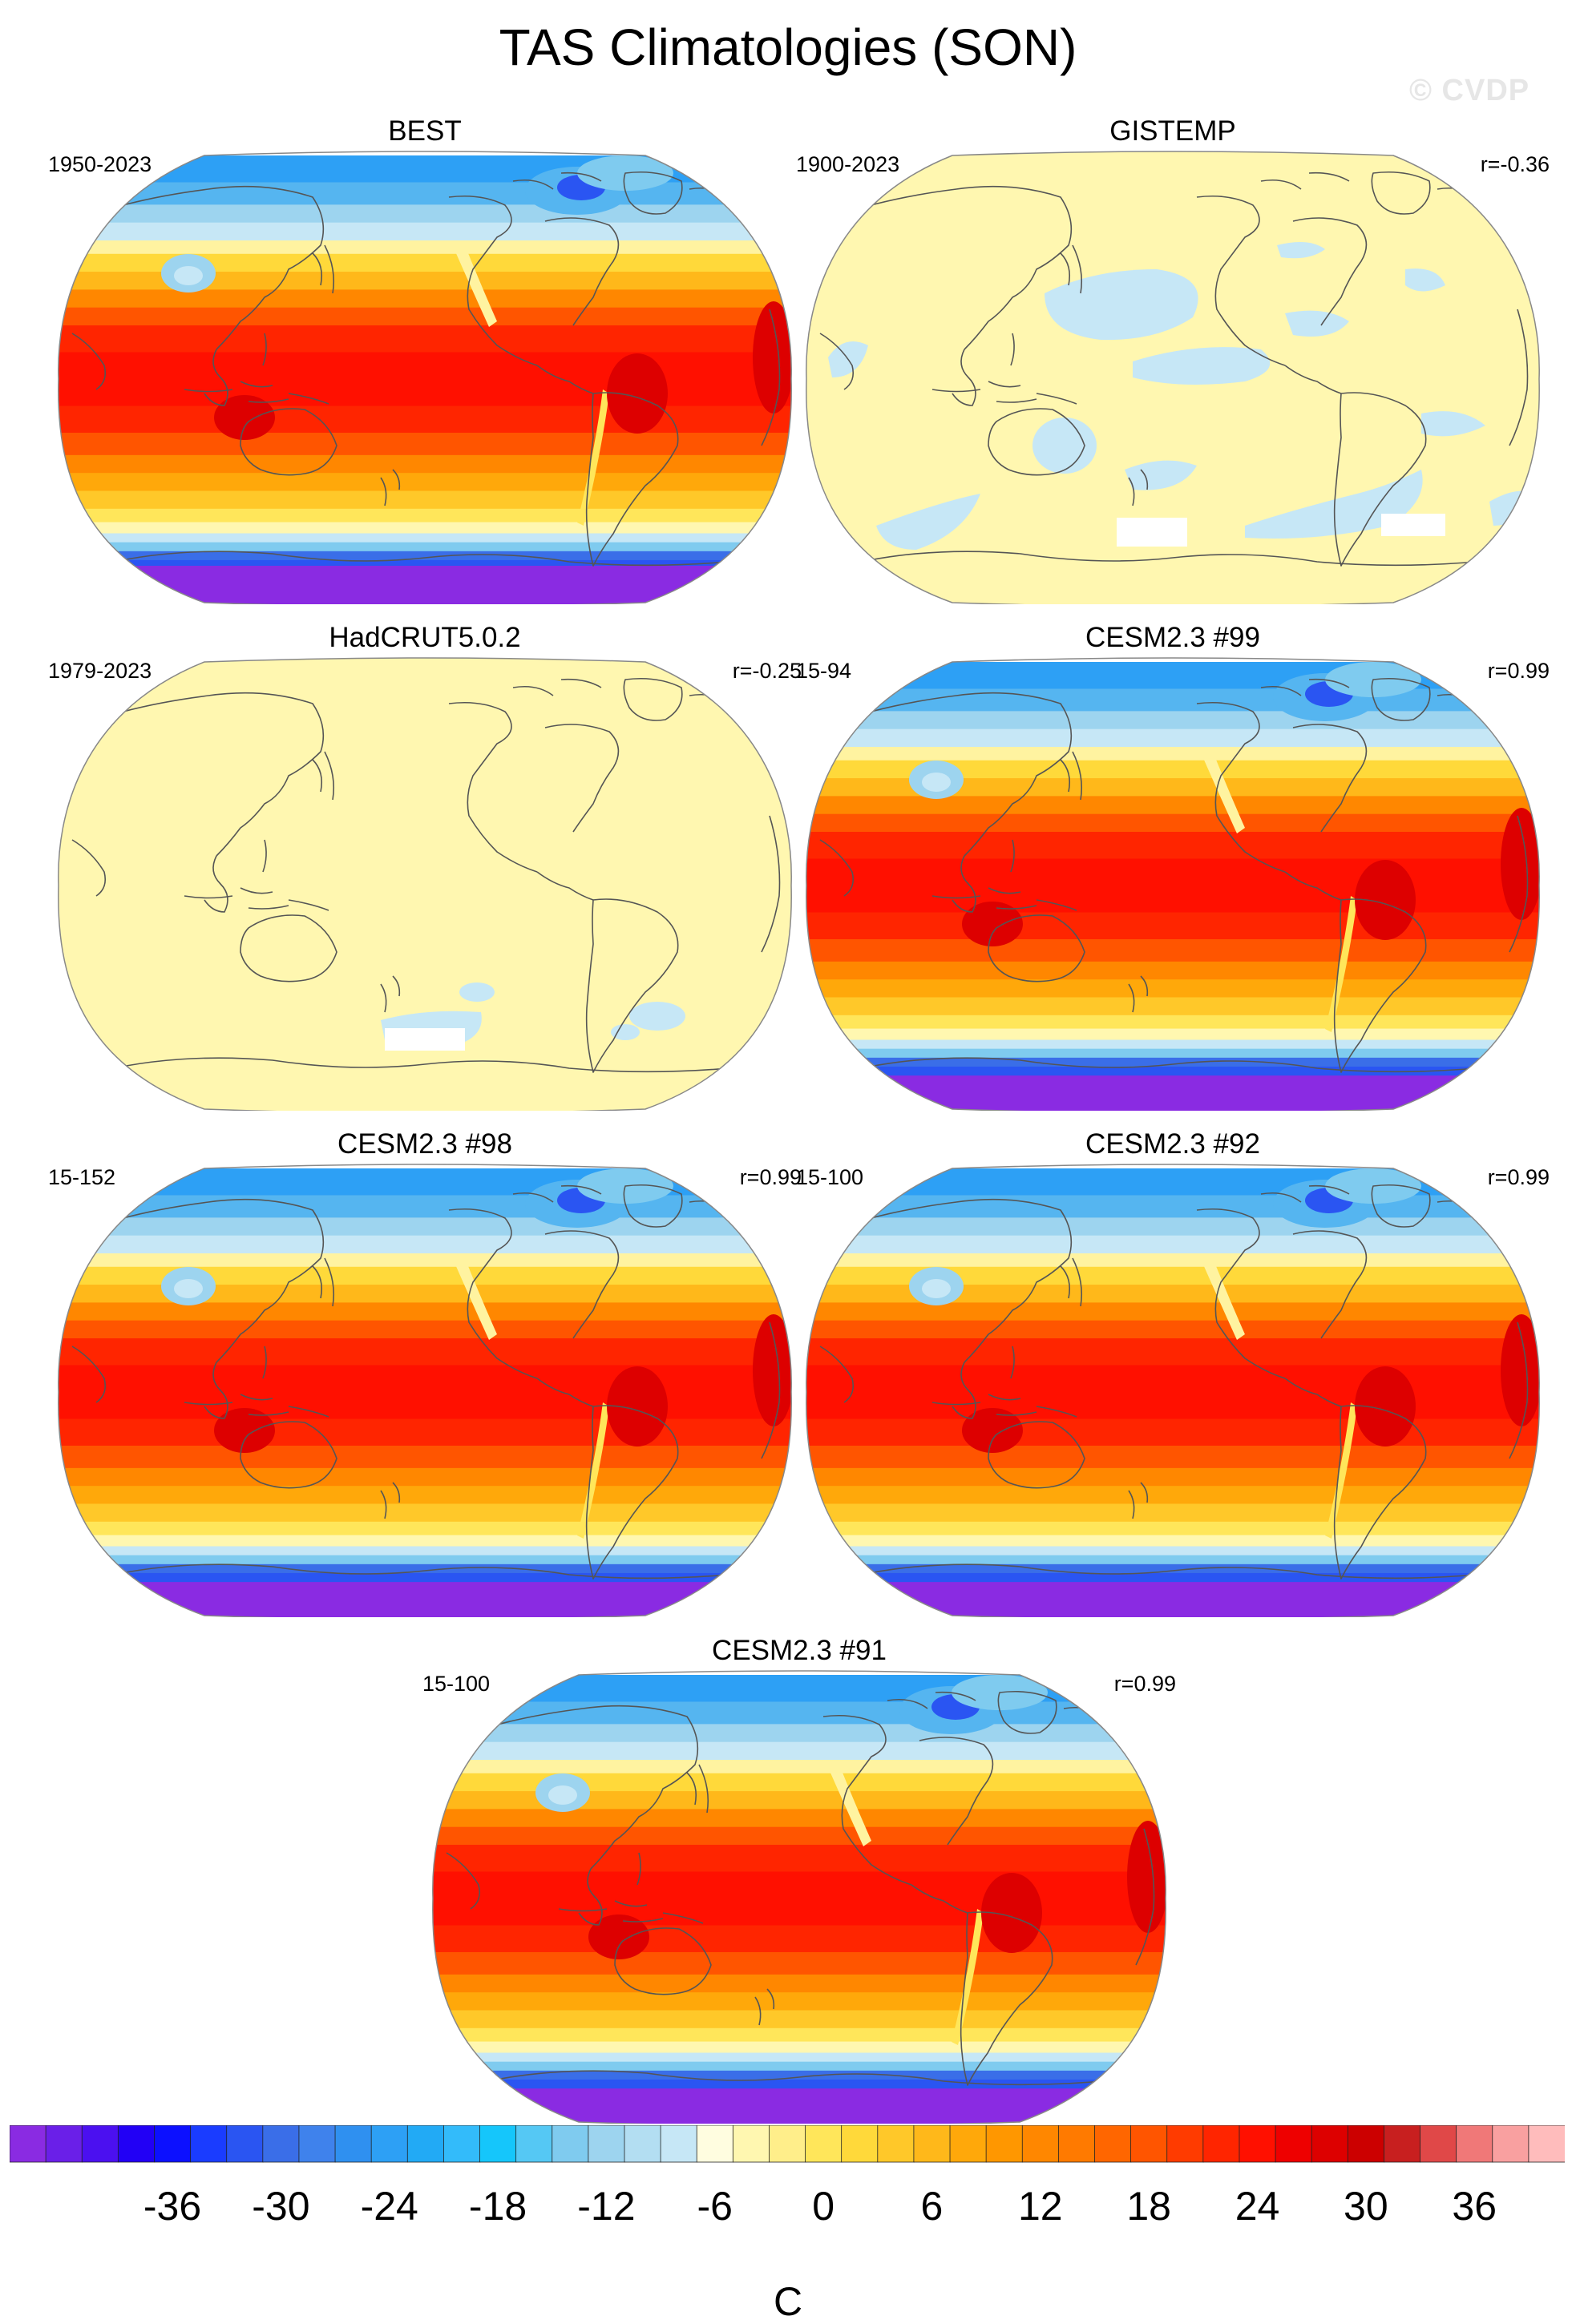 The width and height of the screenshot is (1576, 2324). I want to click on panel-period: 1900-2023, so click(848, 164).